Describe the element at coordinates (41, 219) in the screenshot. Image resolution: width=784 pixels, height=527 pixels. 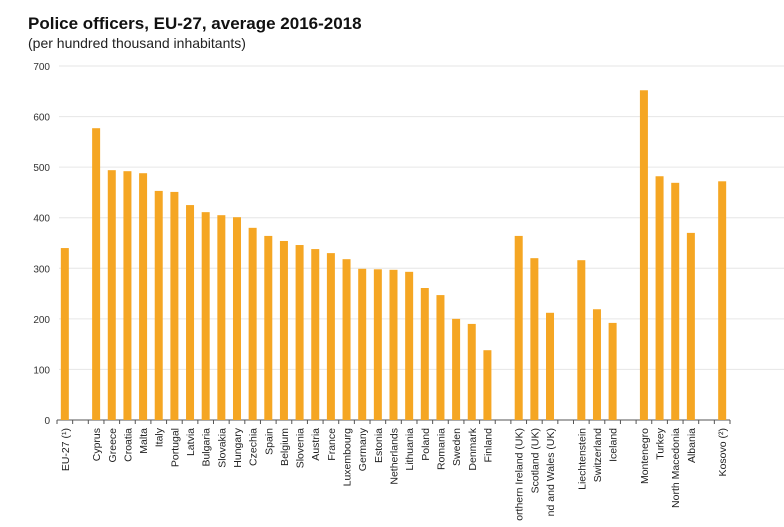
I see `y-tick-label: 400` at that location.